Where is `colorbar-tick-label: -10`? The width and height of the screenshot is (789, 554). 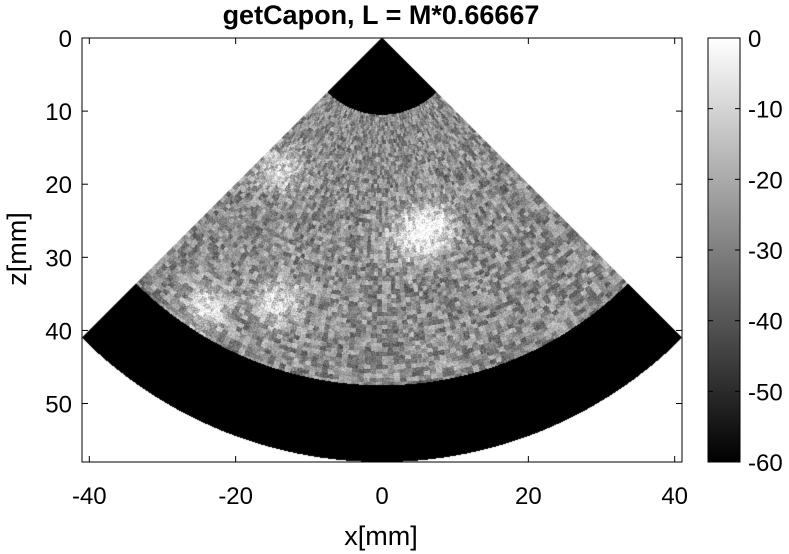 colorbar-tick-label: -10 is located at coordinates (765, 110).